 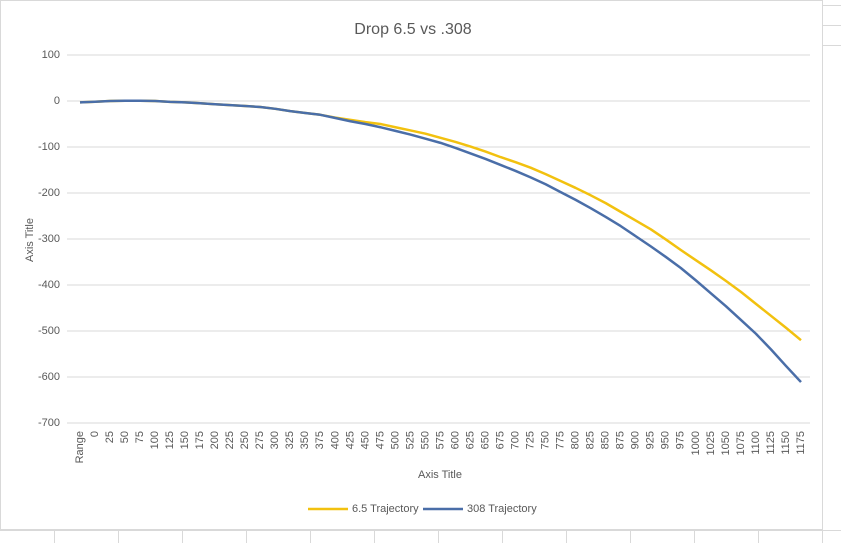 I want to click on legend: 6.5 Trajectory 308 Trajectory, so click(x=422, y=509).